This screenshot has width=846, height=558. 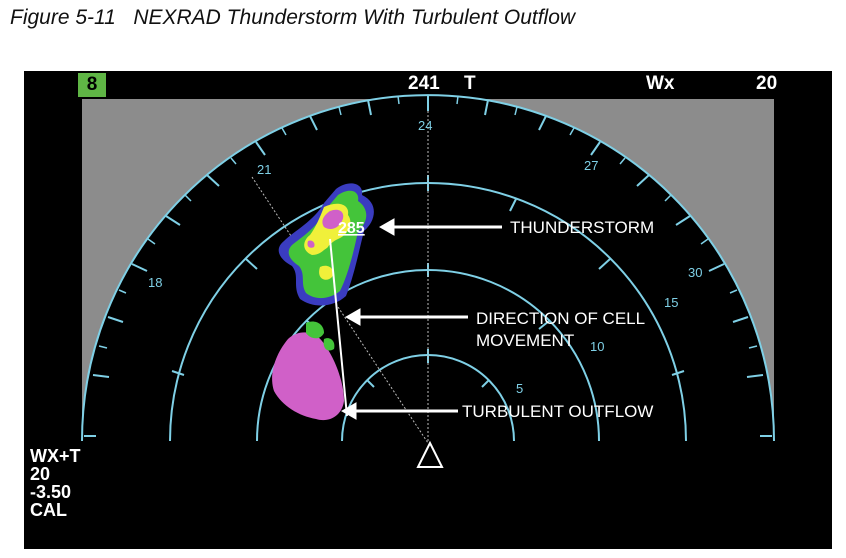 I want to click on turbulent-outflow, so click(x=308, y=371).